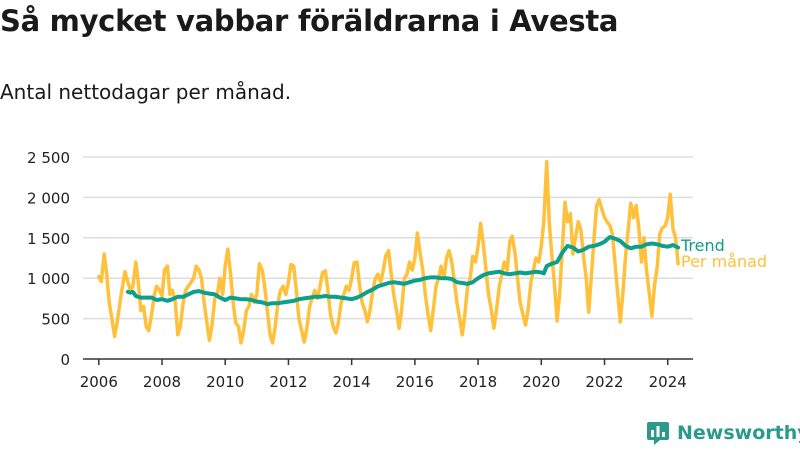  Describe the element at coordinates (48, 259) in the screenshot. I see `y-axis-tick-labels: 0 500 1 000 1 500 2 000 2 500` at that location.